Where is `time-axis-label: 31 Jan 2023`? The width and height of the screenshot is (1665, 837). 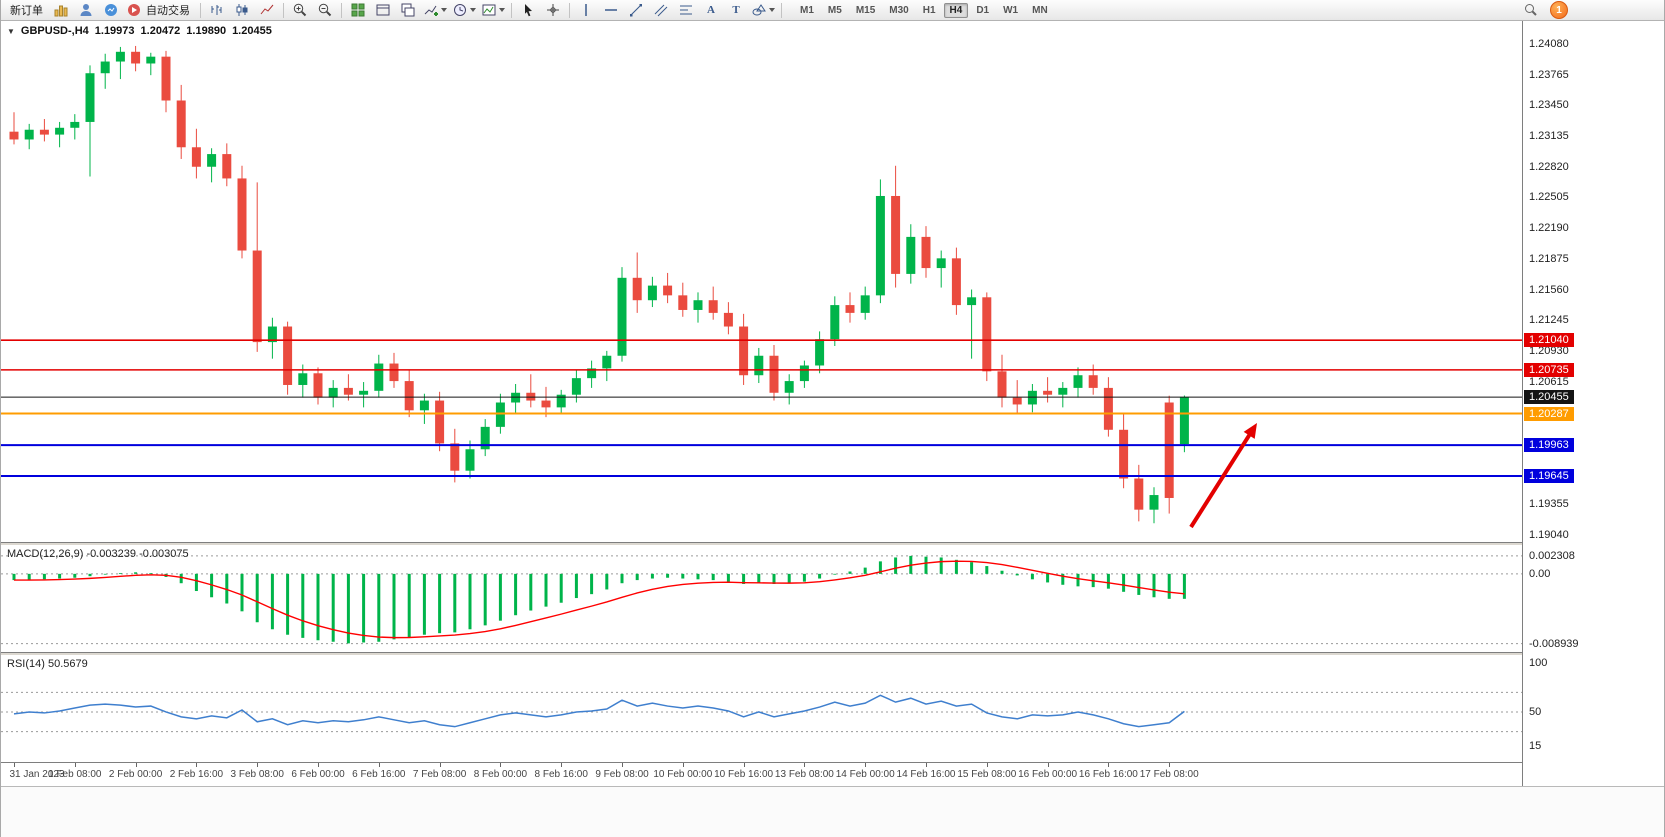
time-axis-label: 31 Jan 2023 is located at coordinates (37, 774).